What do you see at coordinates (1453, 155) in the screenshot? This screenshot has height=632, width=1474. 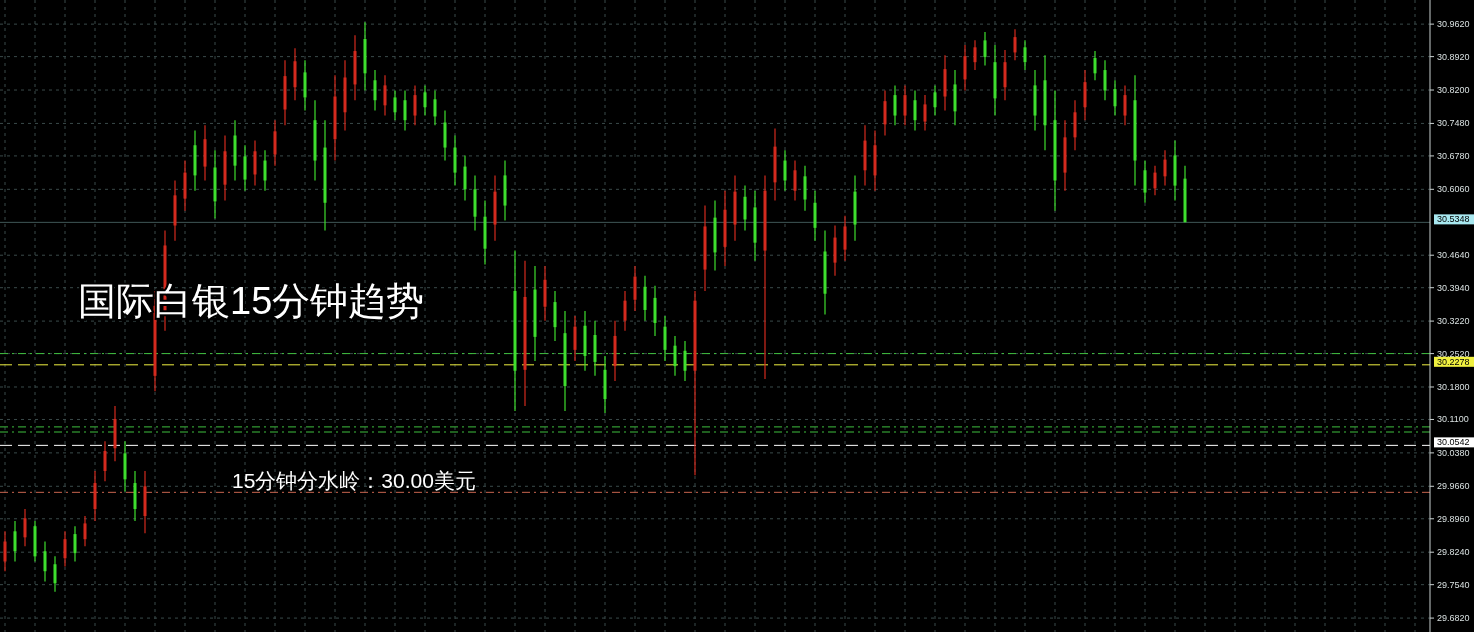 I see `y-tick-label: 30.6780` at bounding box center [1453, 155].